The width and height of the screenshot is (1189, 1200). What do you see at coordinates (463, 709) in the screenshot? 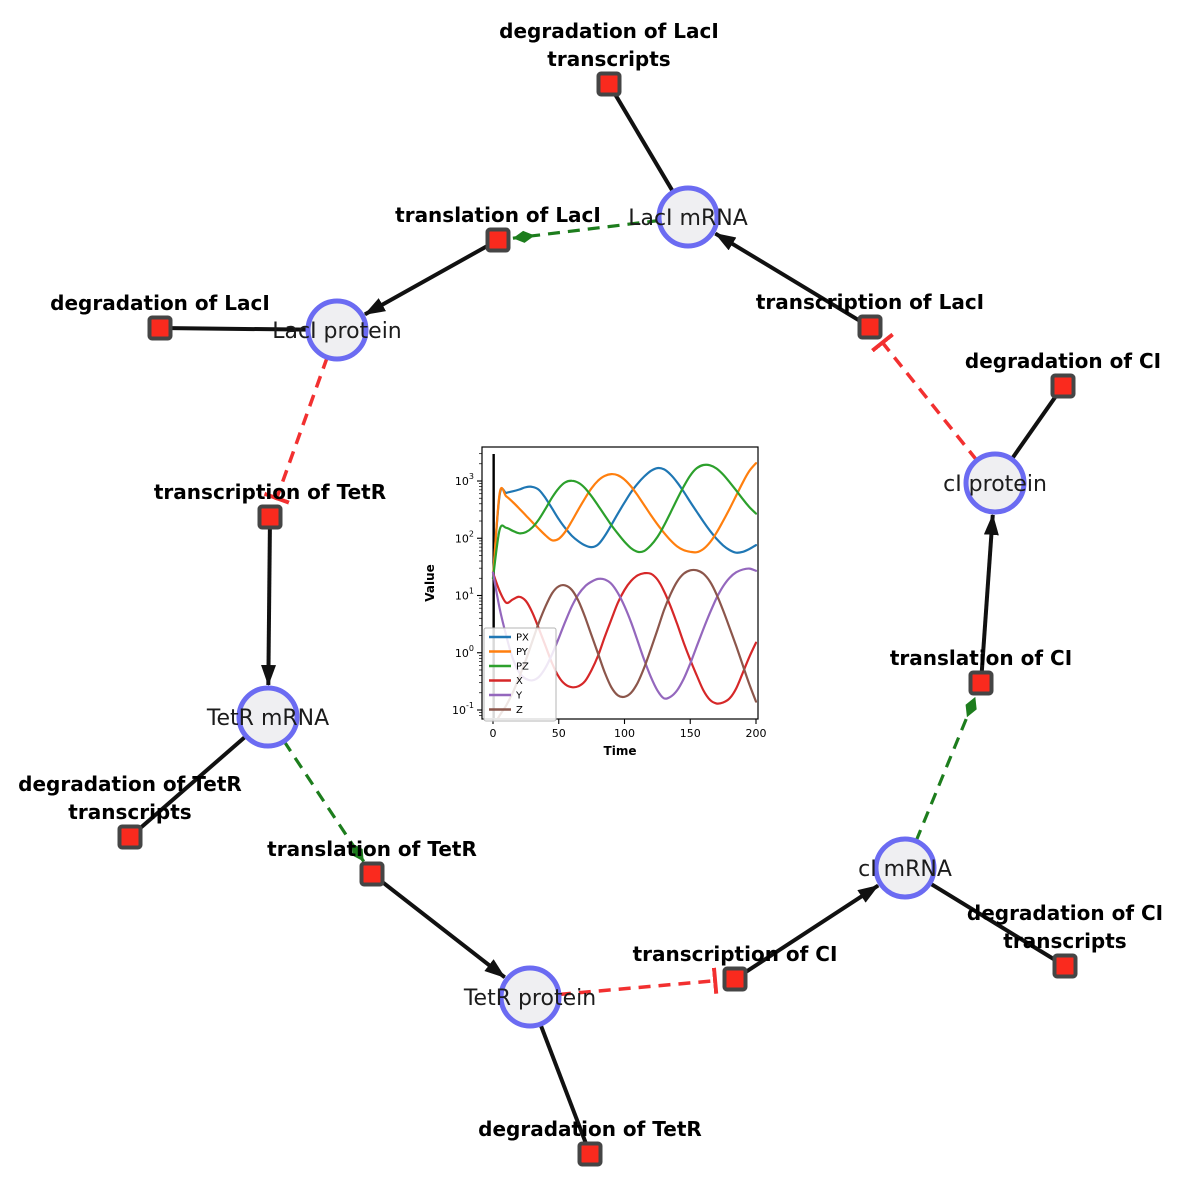
I see `chart-y-tick-label: 10⁻¹` at bounding box center [463, 709].